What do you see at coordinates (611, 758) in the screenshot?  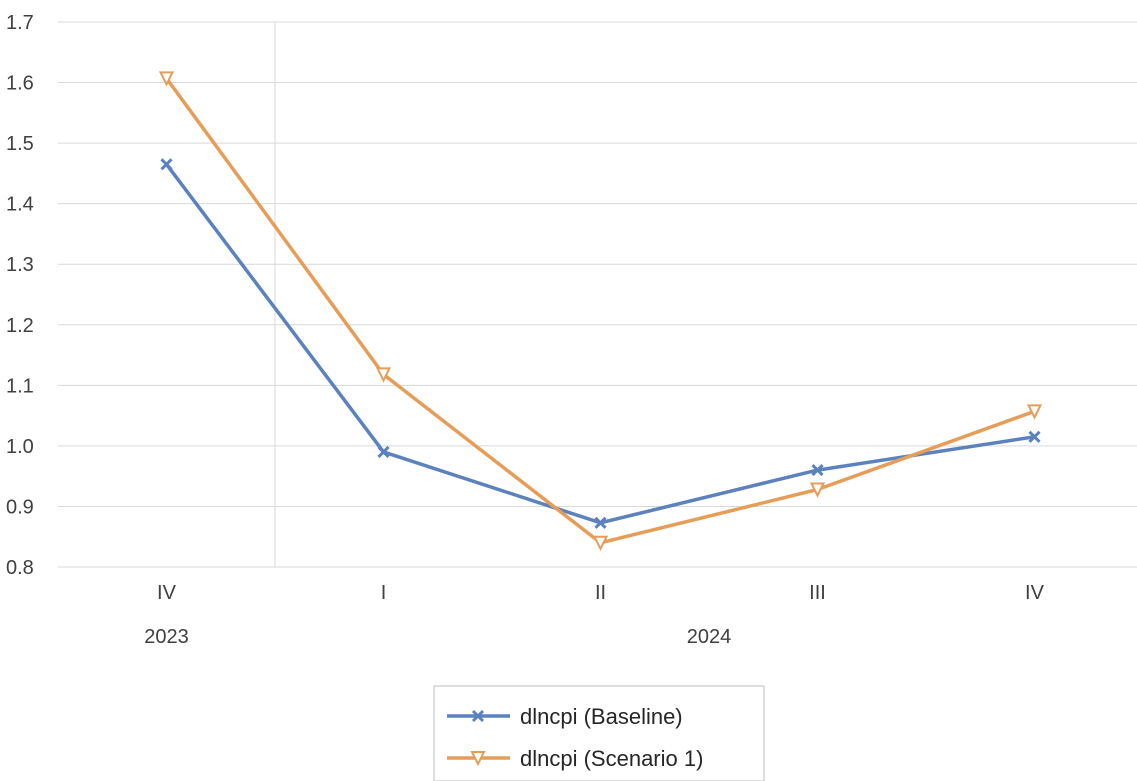 I see `legend-label: dlncpi (Scenario 1)` at bounding box center [611, 758].